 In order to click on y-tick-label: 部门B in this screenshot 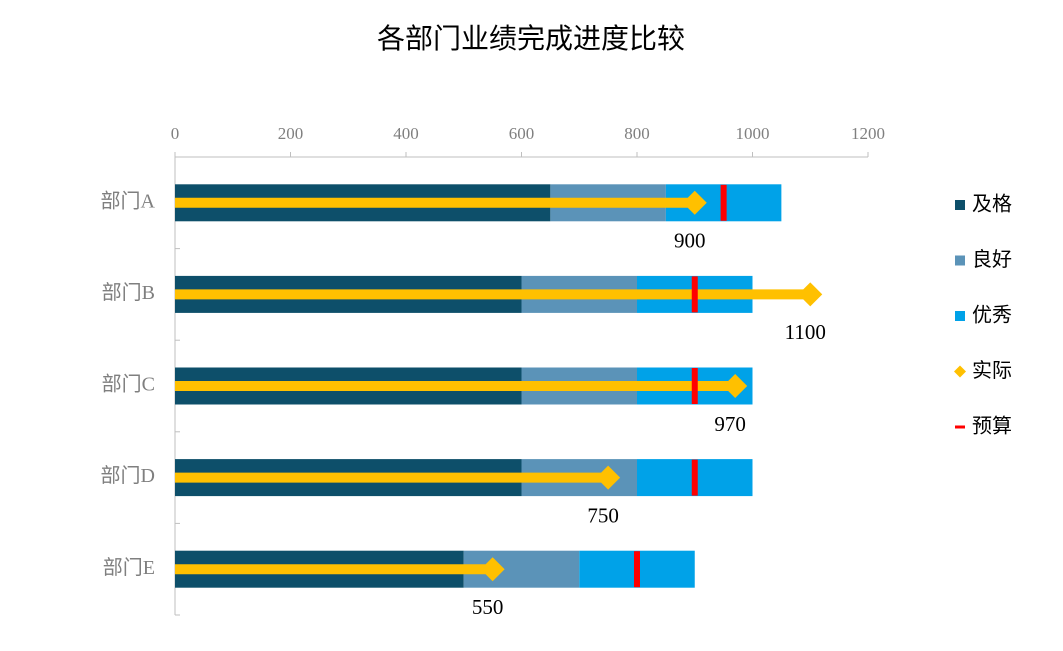, I will do `click(128, 292)`.